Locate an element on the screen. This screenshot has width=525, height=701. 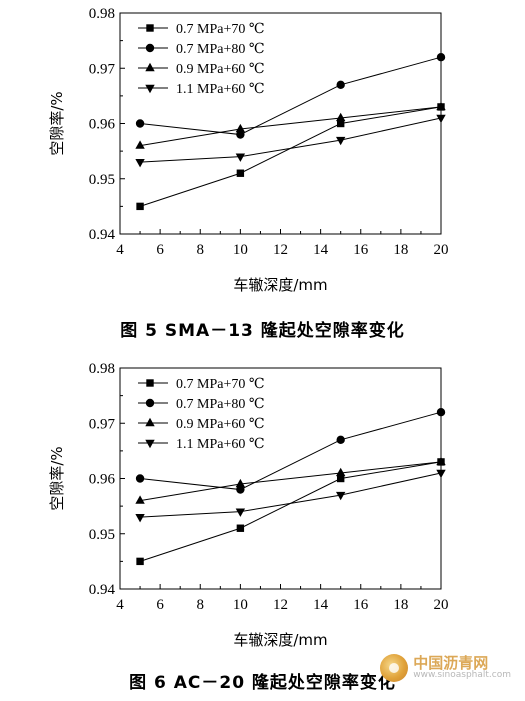
watermark-url: www.sinoasphalt.com is located at coordinates (462, 675).